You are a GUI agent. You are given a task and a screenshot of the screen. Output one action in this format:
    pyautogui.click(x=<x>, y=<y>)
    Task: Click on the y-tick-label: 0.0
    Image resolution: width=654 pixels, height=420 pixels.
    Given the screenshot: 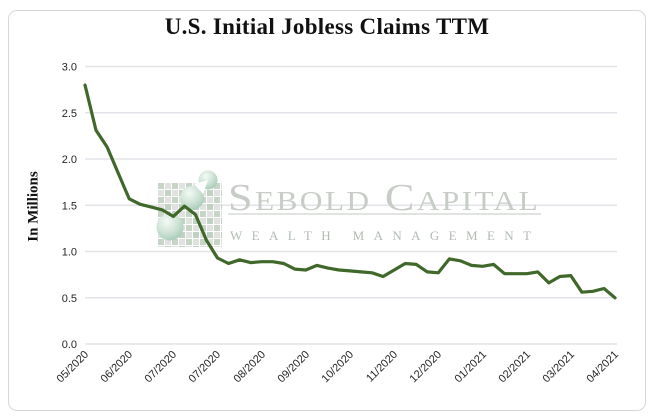 What is the action you would take?
    pyautogui.click(x=69, y=345)
    